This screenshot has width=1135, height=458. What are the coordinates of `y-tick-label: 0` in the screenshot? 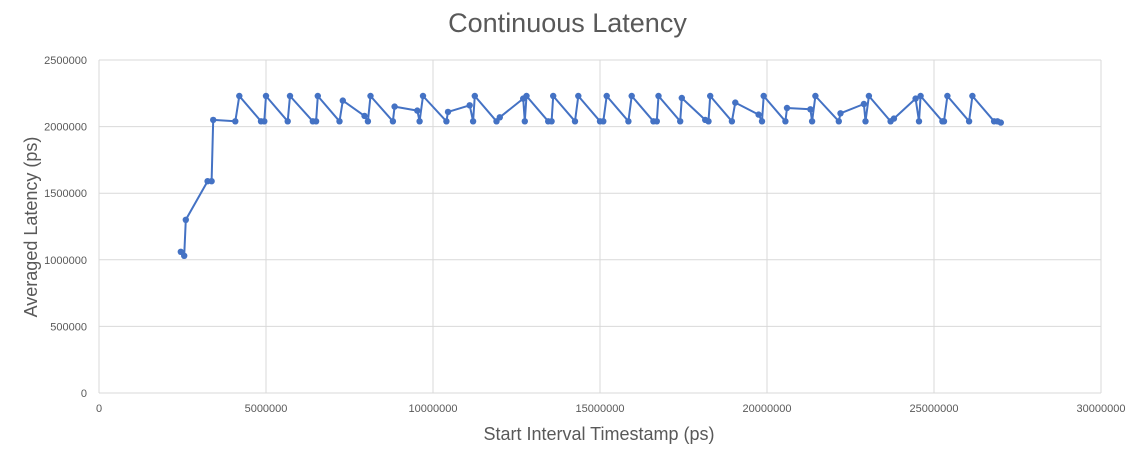 It's located at (84, 394).